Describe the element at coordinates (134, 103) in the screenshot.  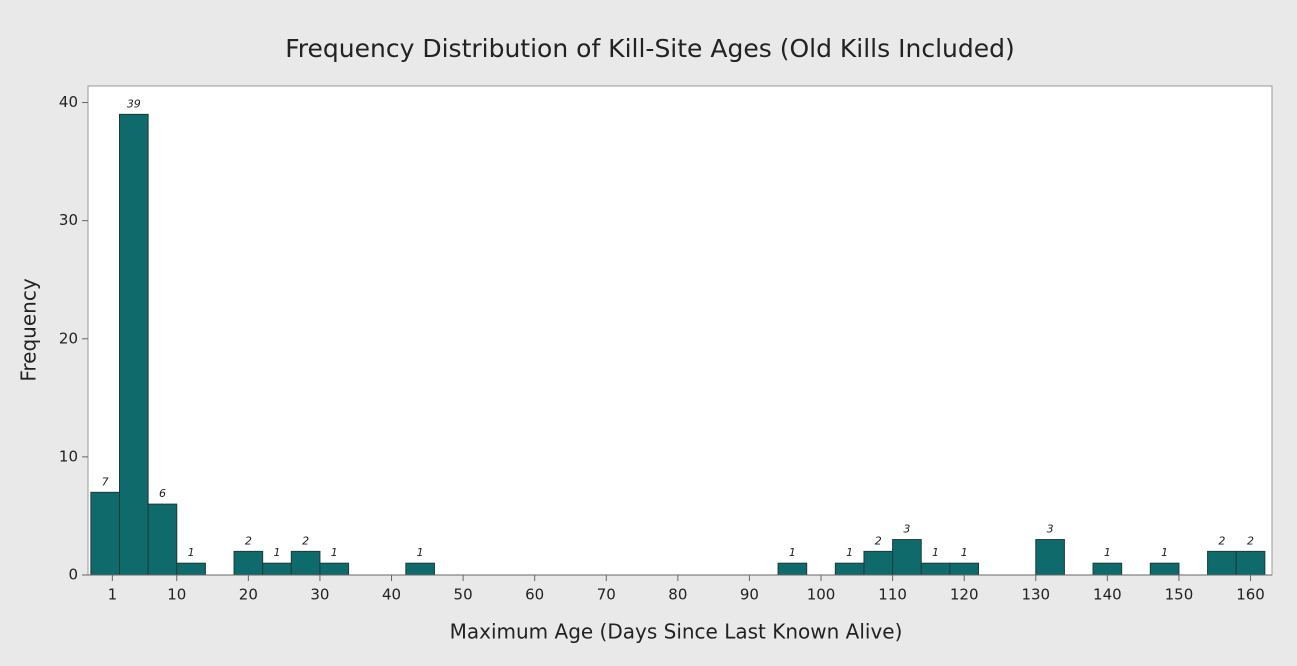
I see `value-label: 39` at that location.